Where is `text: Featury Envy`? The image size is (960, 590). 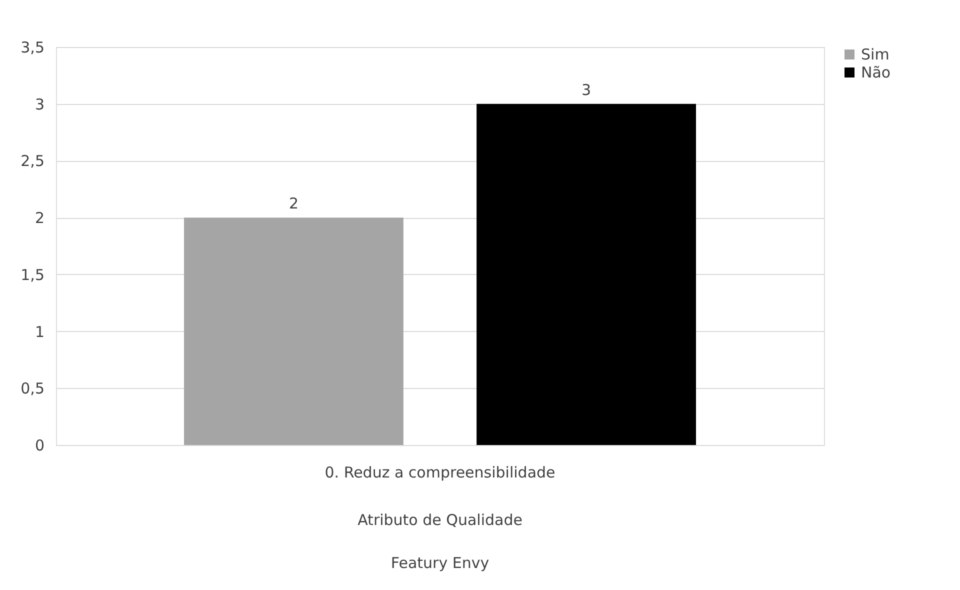 text: Featury Envy is located at coordinates (440, 563).